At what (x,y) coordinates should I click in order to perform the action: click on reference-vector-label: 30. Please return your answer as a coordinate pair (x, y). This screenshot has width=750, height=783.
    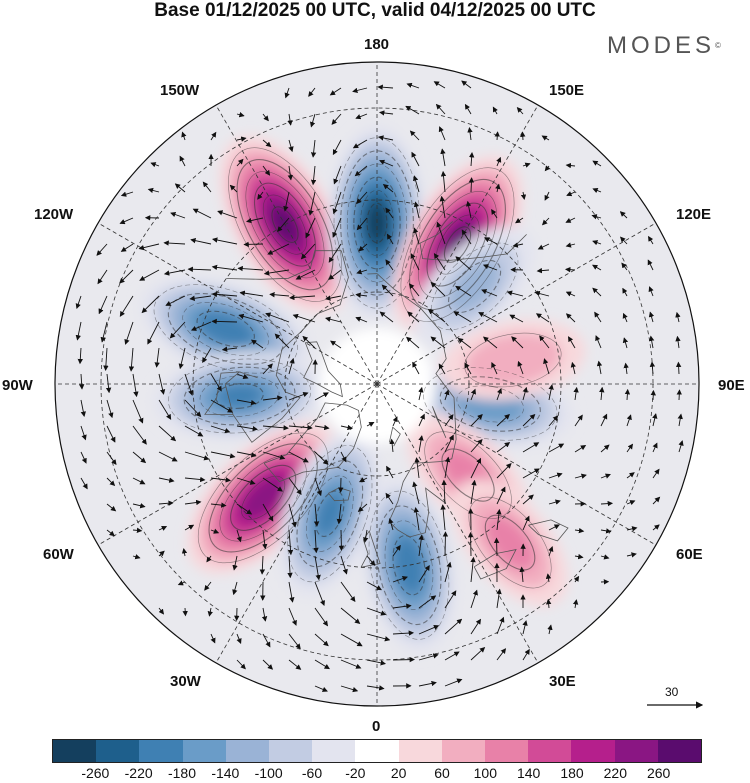
    Looking at the image, I should click on (672, 692).